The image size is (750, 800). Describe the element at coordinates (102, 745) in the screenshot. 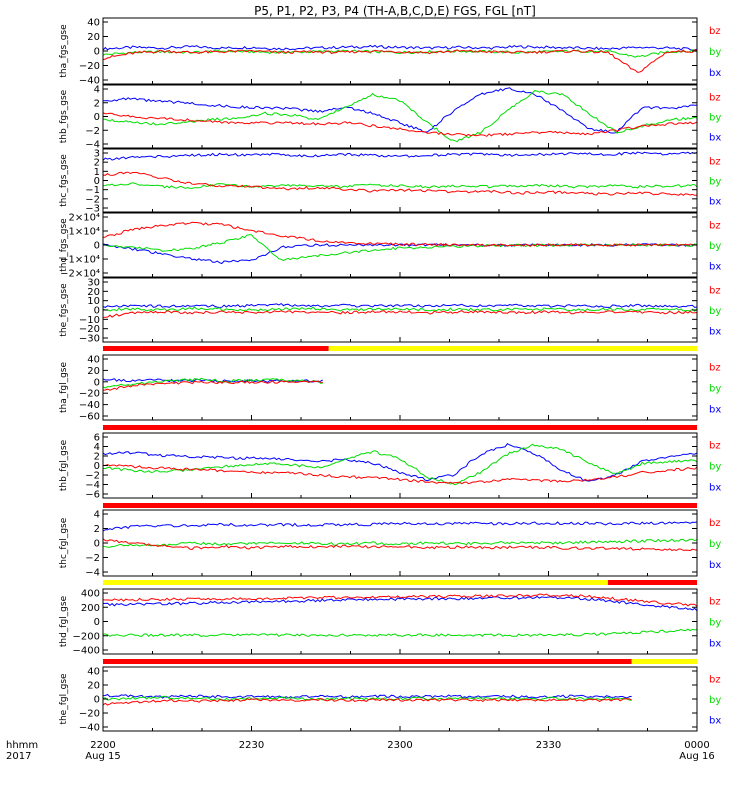

I see `x-tick-label: 2200` at that location.